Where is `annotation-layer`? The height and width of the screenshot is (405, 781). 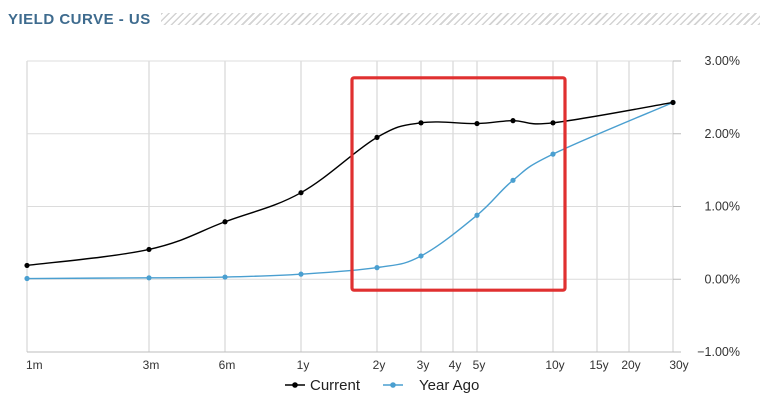 annotation-layer is located at coordinates (458, 184).